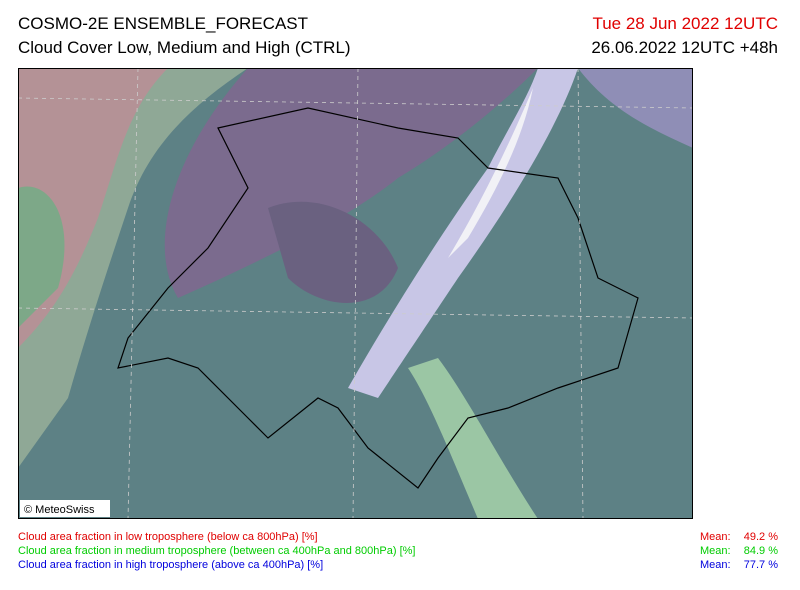 The height and width of the screenshot is (590, 800). What do you see at coordinates (760, 565) in the screenshot?
I see `mean-value: 77.7 %` at bounding box center [760, 565].